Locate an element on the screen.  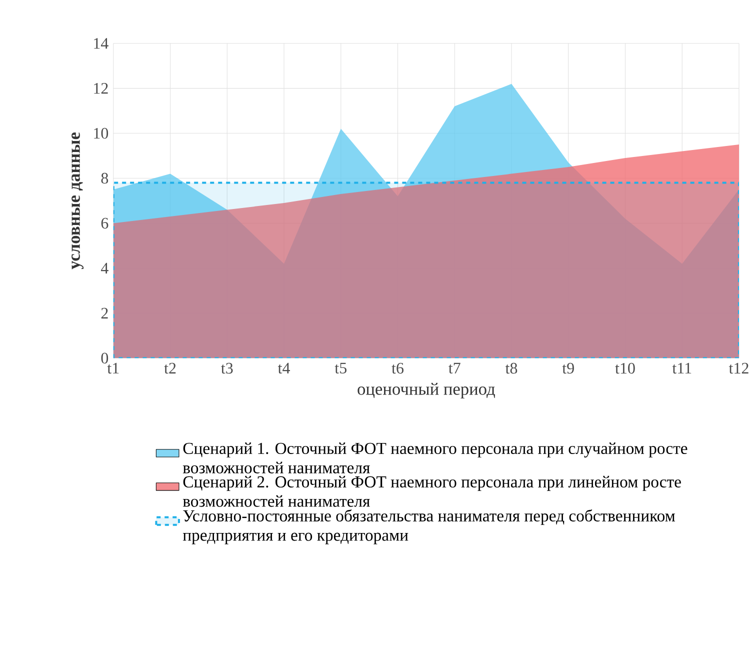
x-tick-label: t2 is located at coordinates (170, 368).